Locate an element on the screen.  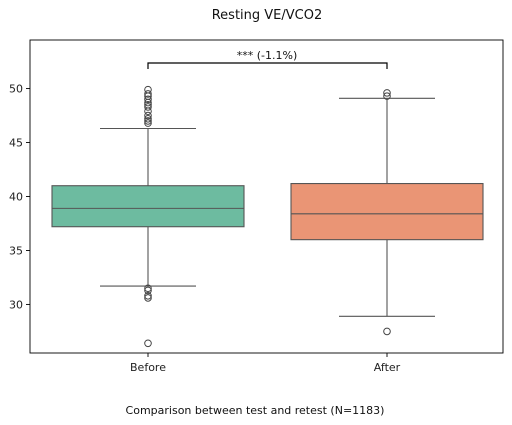
x-tick-label: After is located at coordinates (387, 367).